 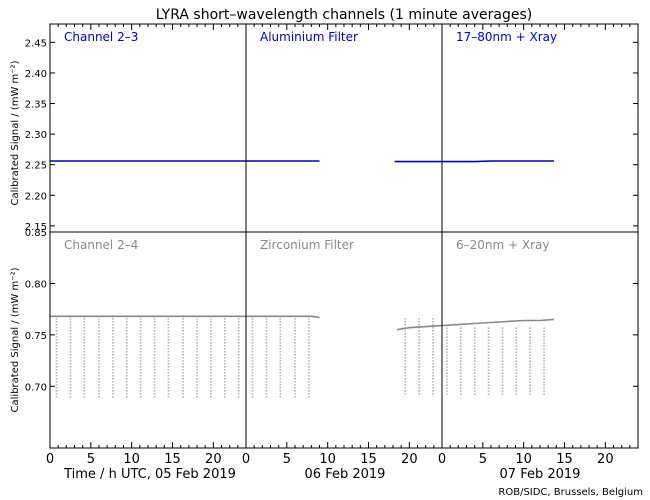 What do you see at coordinates (36, 196) in the screenshot?
I see `y-tick-label-top: 2.20` at bounding box center [36, 196].